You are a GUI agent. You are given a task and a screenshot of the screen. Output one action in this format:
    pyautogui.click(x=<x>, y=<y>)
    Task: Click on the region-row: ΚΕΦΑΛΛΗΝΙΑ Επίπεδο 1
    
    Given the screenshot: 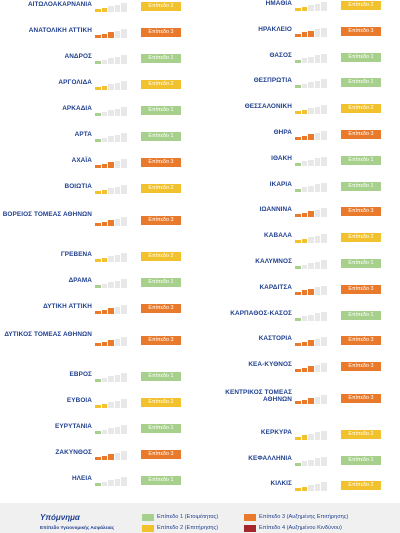 What is the action you would take?
    pyautogui.click(x=300, y=461)
    